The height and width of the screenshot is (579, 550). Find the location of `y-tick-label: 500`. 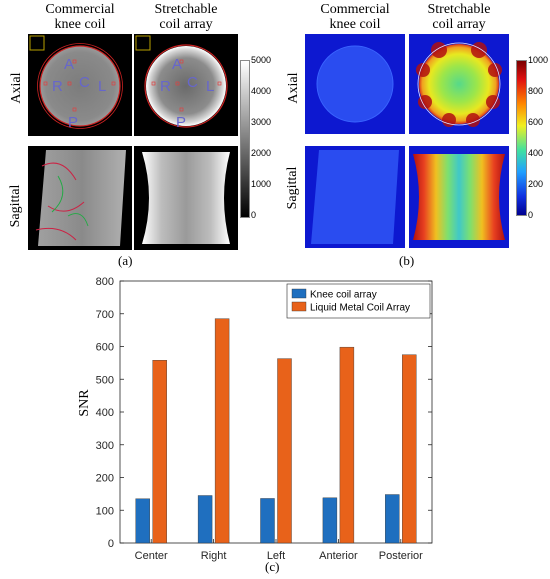

y-tick-label: 500 is located at coordinates (105, 380).